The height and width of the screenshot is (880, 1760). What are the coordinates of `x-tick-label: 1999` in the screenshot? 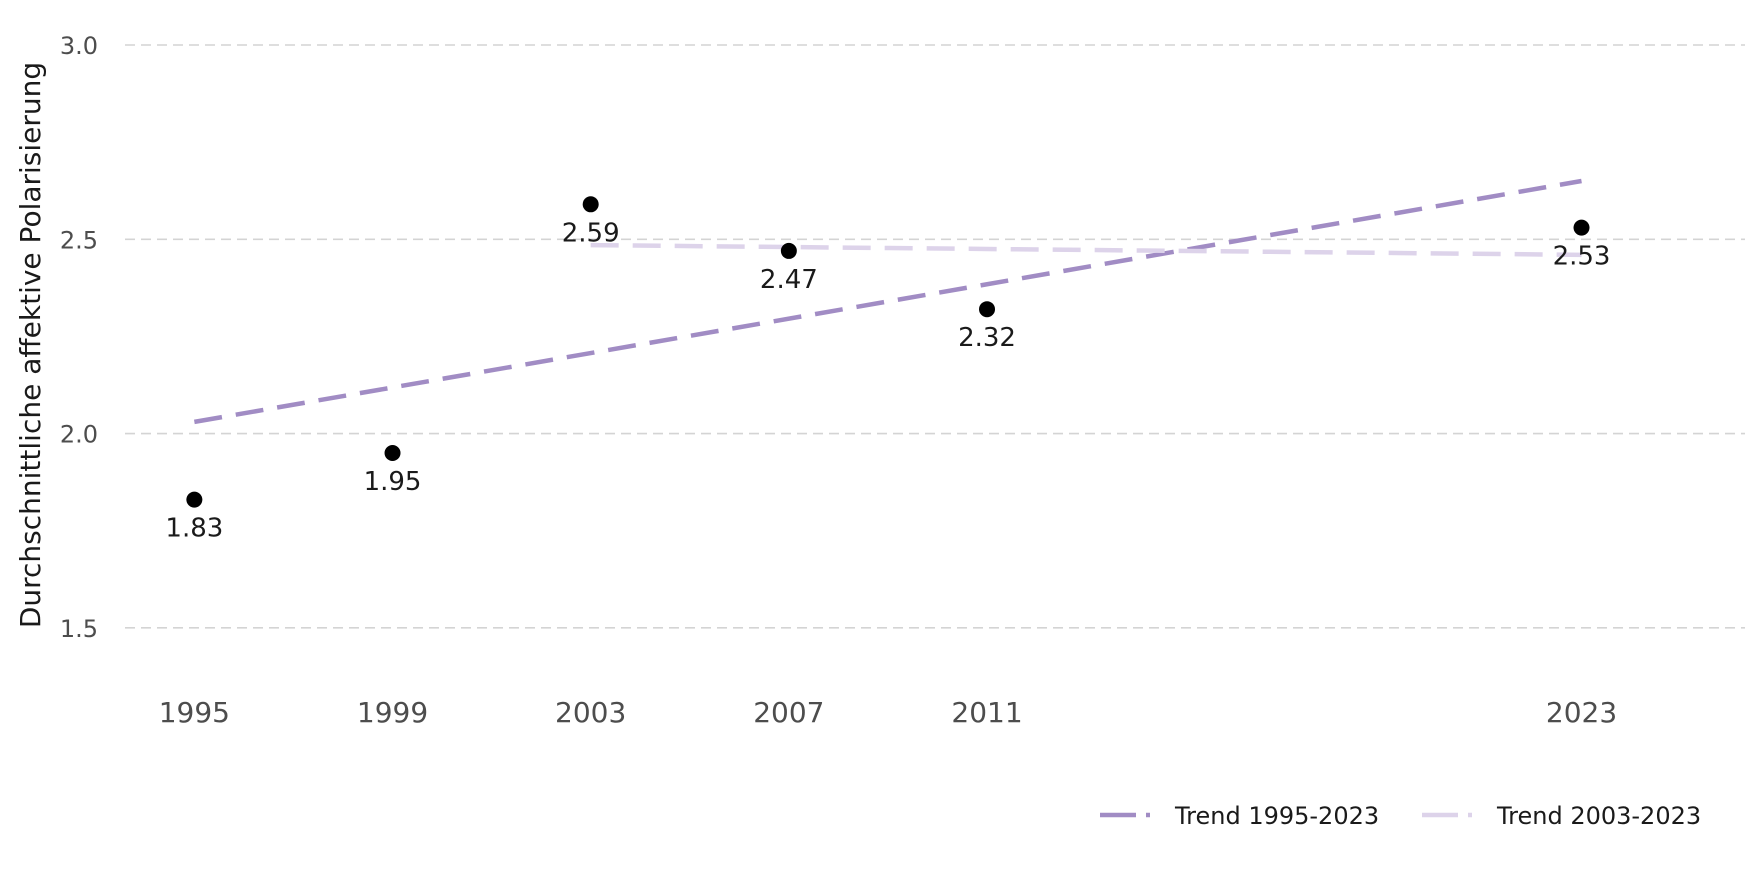 It's located at (392, 712).